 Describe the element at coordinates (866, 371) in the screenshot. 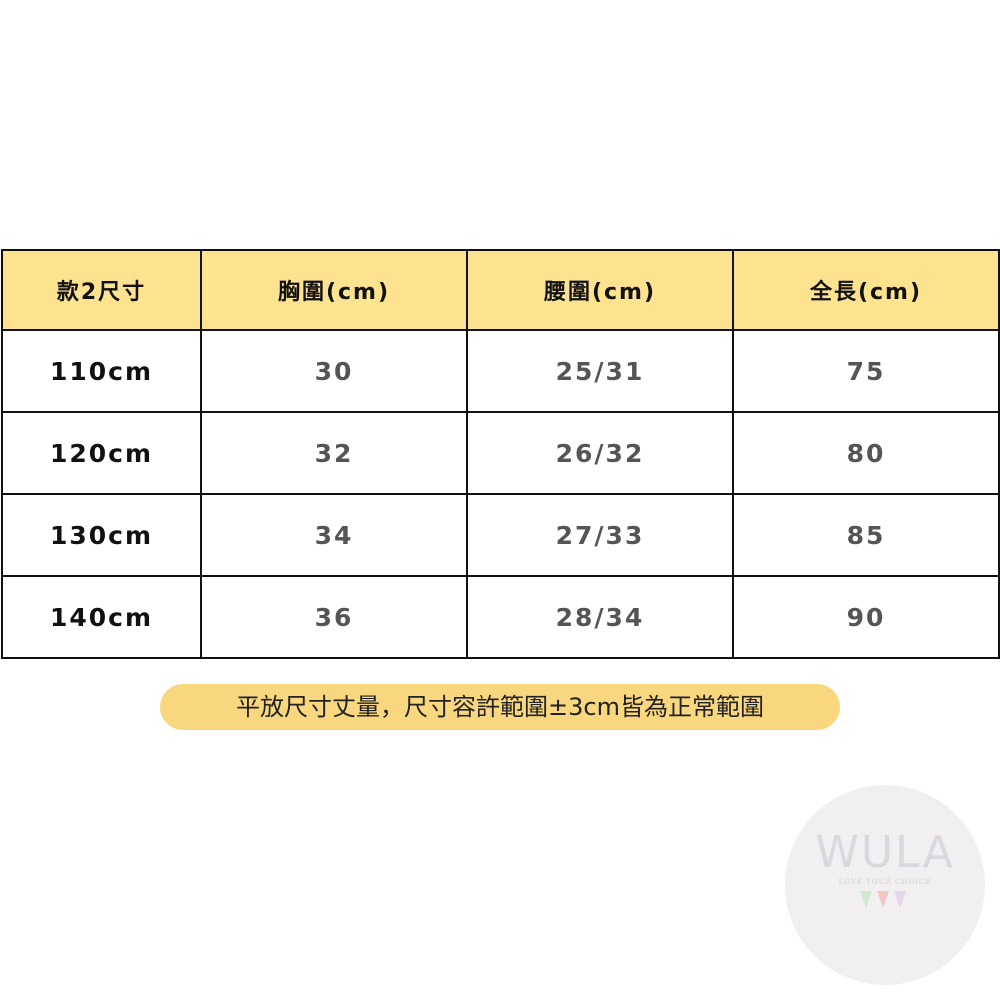

I see `value-cell: 75` at that location.